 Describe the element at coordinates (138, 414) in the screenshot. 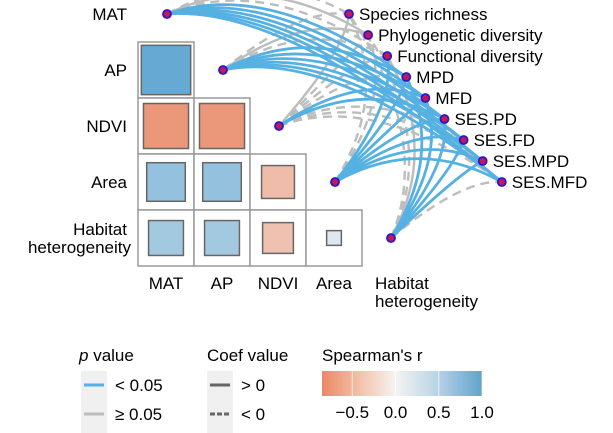

I see `legend-p-label-nonsignificant: ≥ 0.05` at that location.